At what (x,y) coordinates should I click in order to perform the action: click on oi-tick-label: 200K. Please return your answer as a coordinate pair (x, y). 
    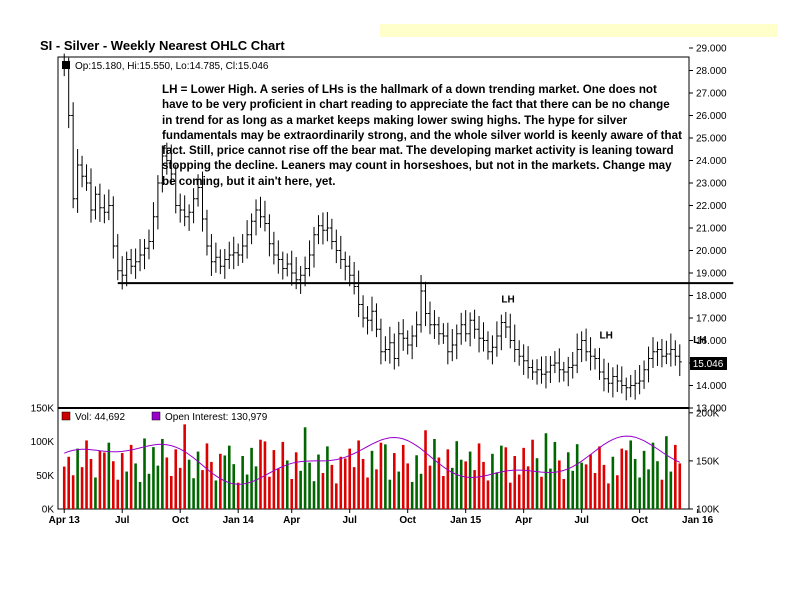
    Looking at the image, I should click on (708, 413).